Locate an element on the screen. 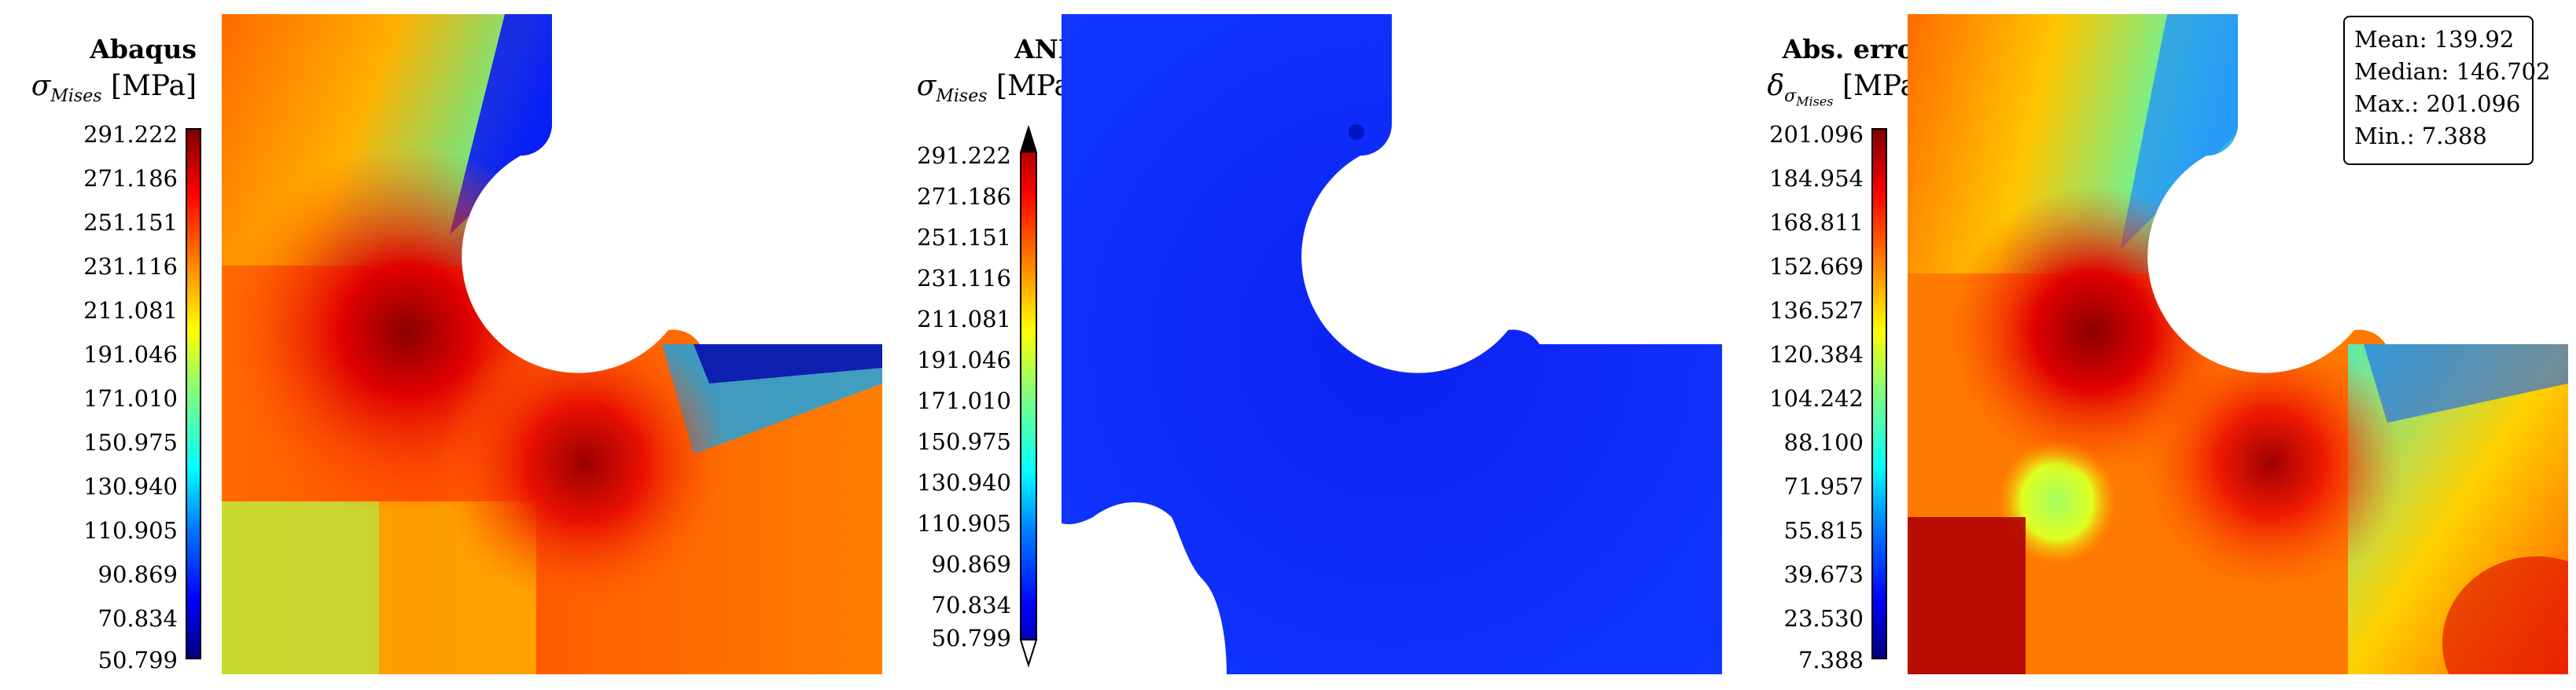 This screenshot has width=2576, height=690. stat-mean: Mean: 139.92 is located at coordinates (2434, 39).